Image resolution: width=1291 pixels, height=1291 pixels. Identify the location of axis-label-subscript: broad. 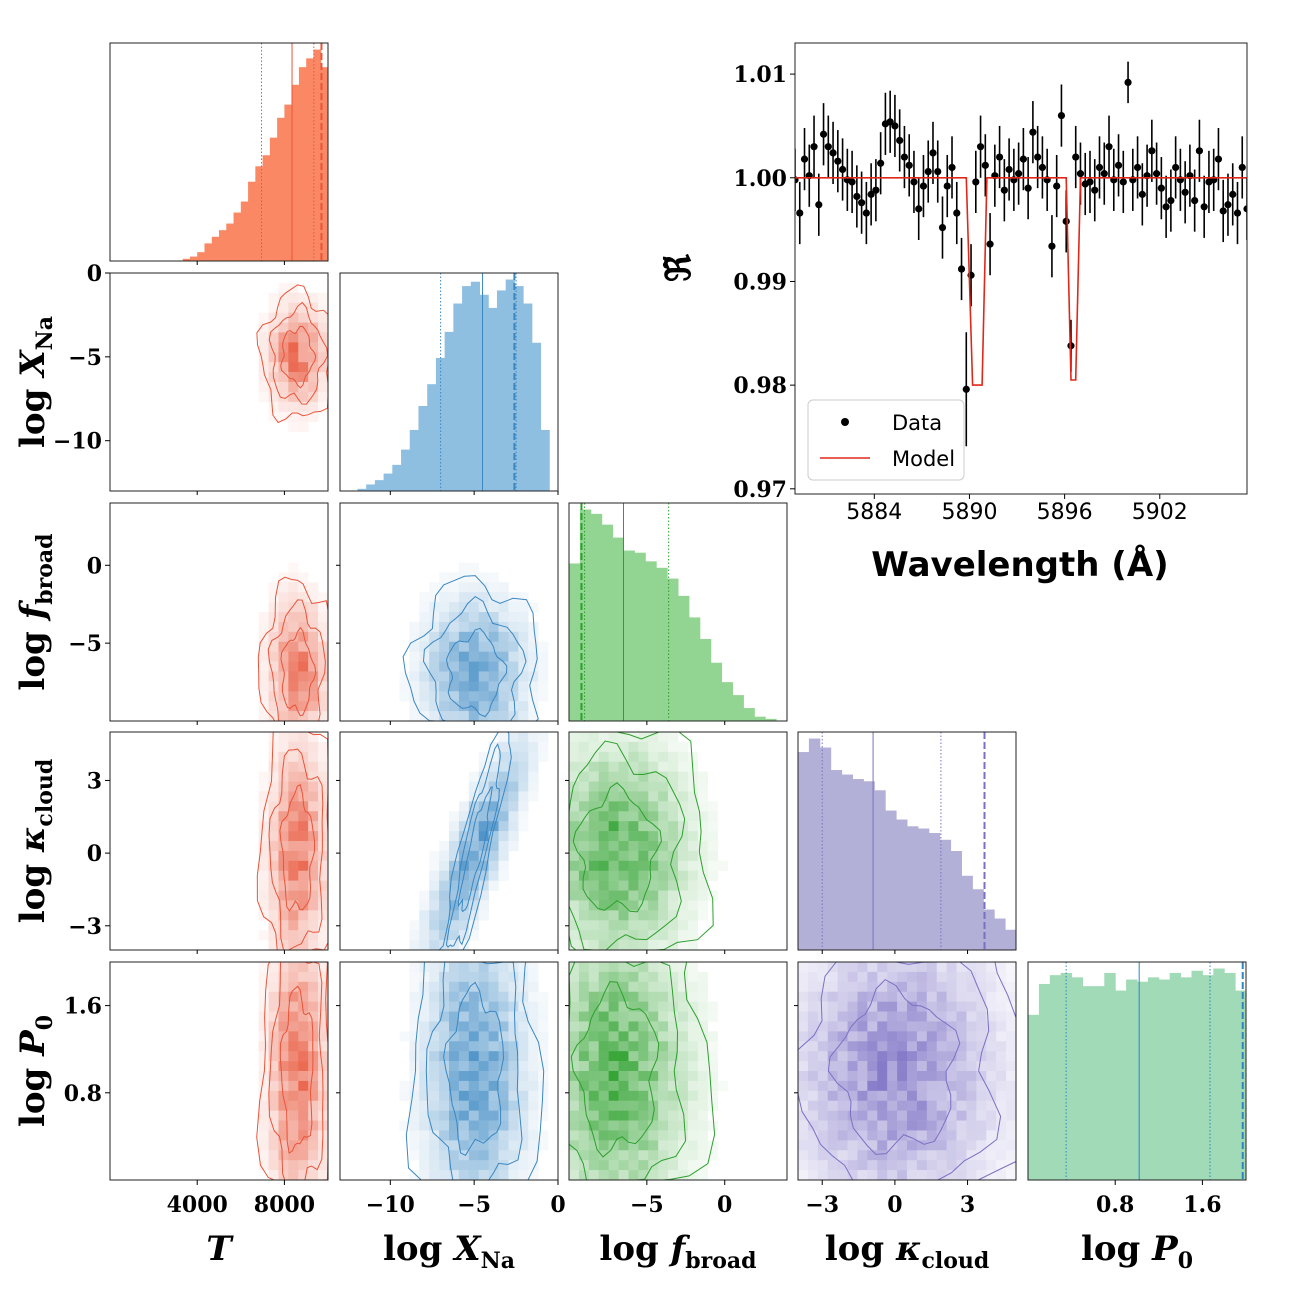
(45, 568).